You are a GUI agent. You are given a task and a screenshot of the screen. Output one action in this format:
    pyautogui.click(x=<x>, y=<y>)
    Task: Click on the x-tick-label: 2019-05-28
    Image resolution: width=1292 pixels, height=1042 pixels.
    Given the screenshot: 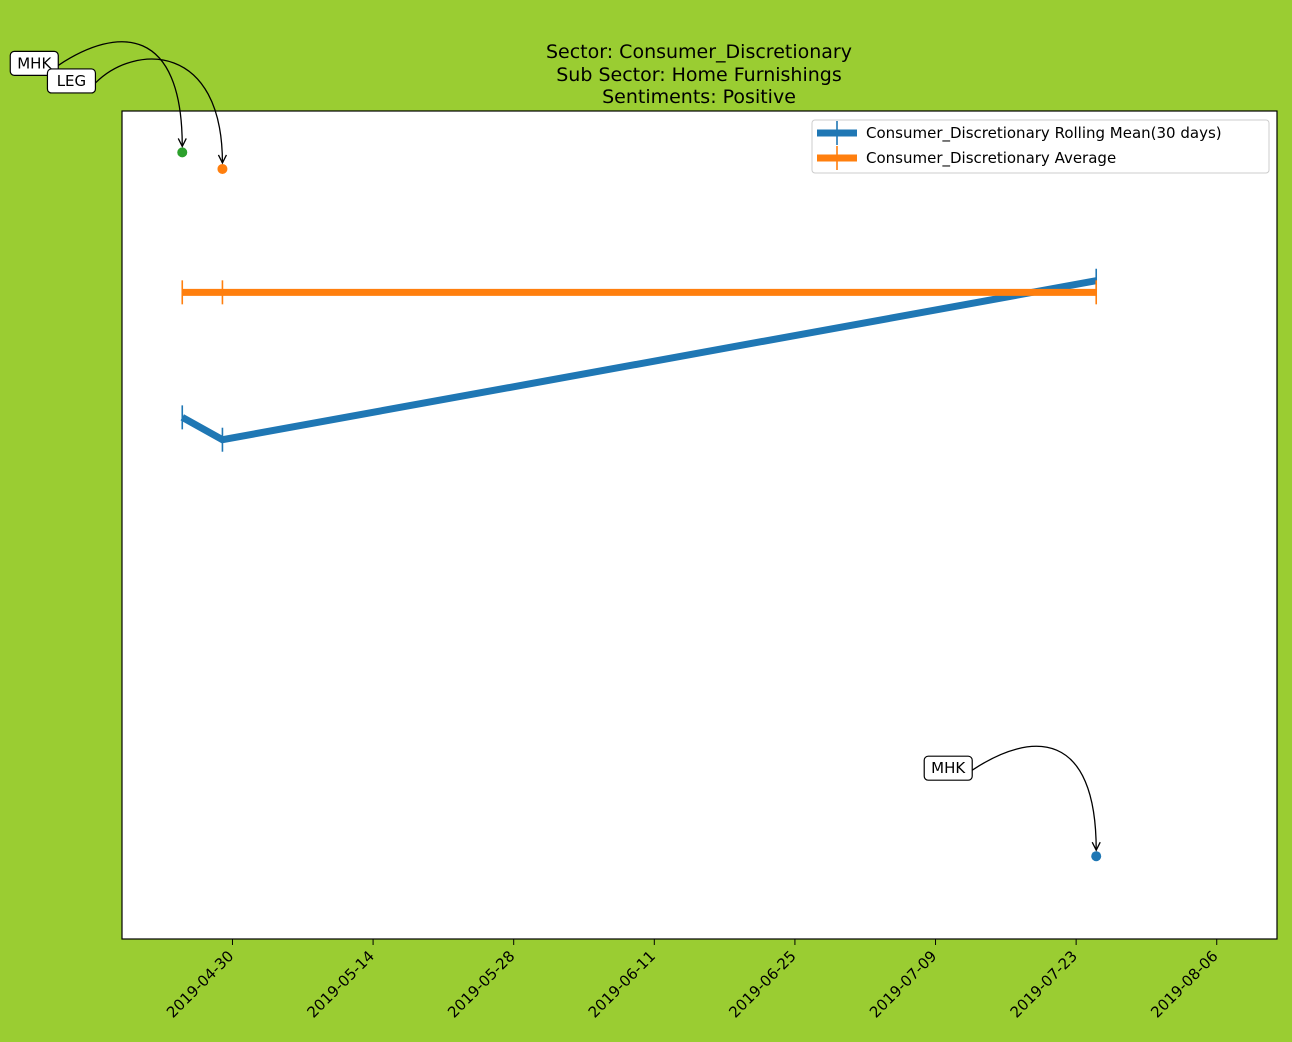 What is the action you would take?
    pyautogui.click(x=481, y=984)
    